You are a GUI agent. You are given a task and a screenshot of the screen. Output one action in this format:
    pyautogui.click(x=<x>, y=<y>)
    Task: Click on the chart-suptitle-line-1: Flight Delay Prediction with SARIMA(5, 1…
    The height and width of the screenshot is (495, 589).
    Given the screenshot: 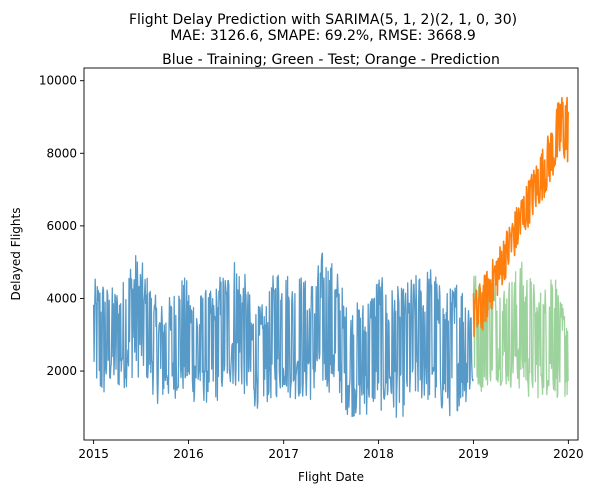 What is the action you would take?
    pyautogui.click(x=323, y=20)
    